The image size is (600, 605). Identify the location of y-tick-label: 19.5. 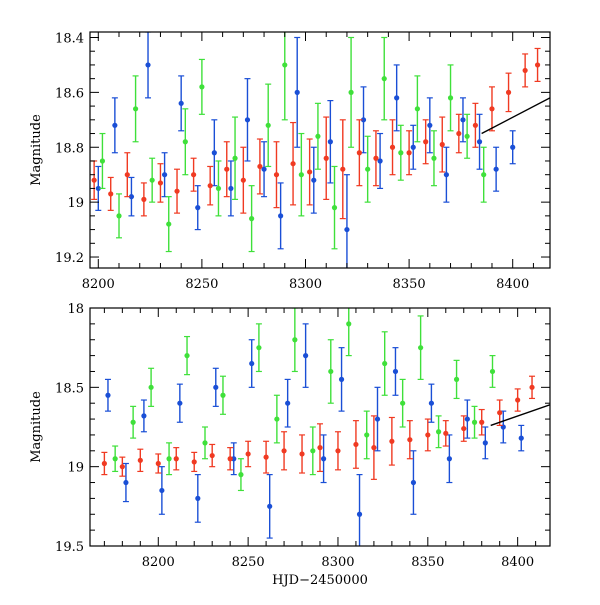
(69, 547).